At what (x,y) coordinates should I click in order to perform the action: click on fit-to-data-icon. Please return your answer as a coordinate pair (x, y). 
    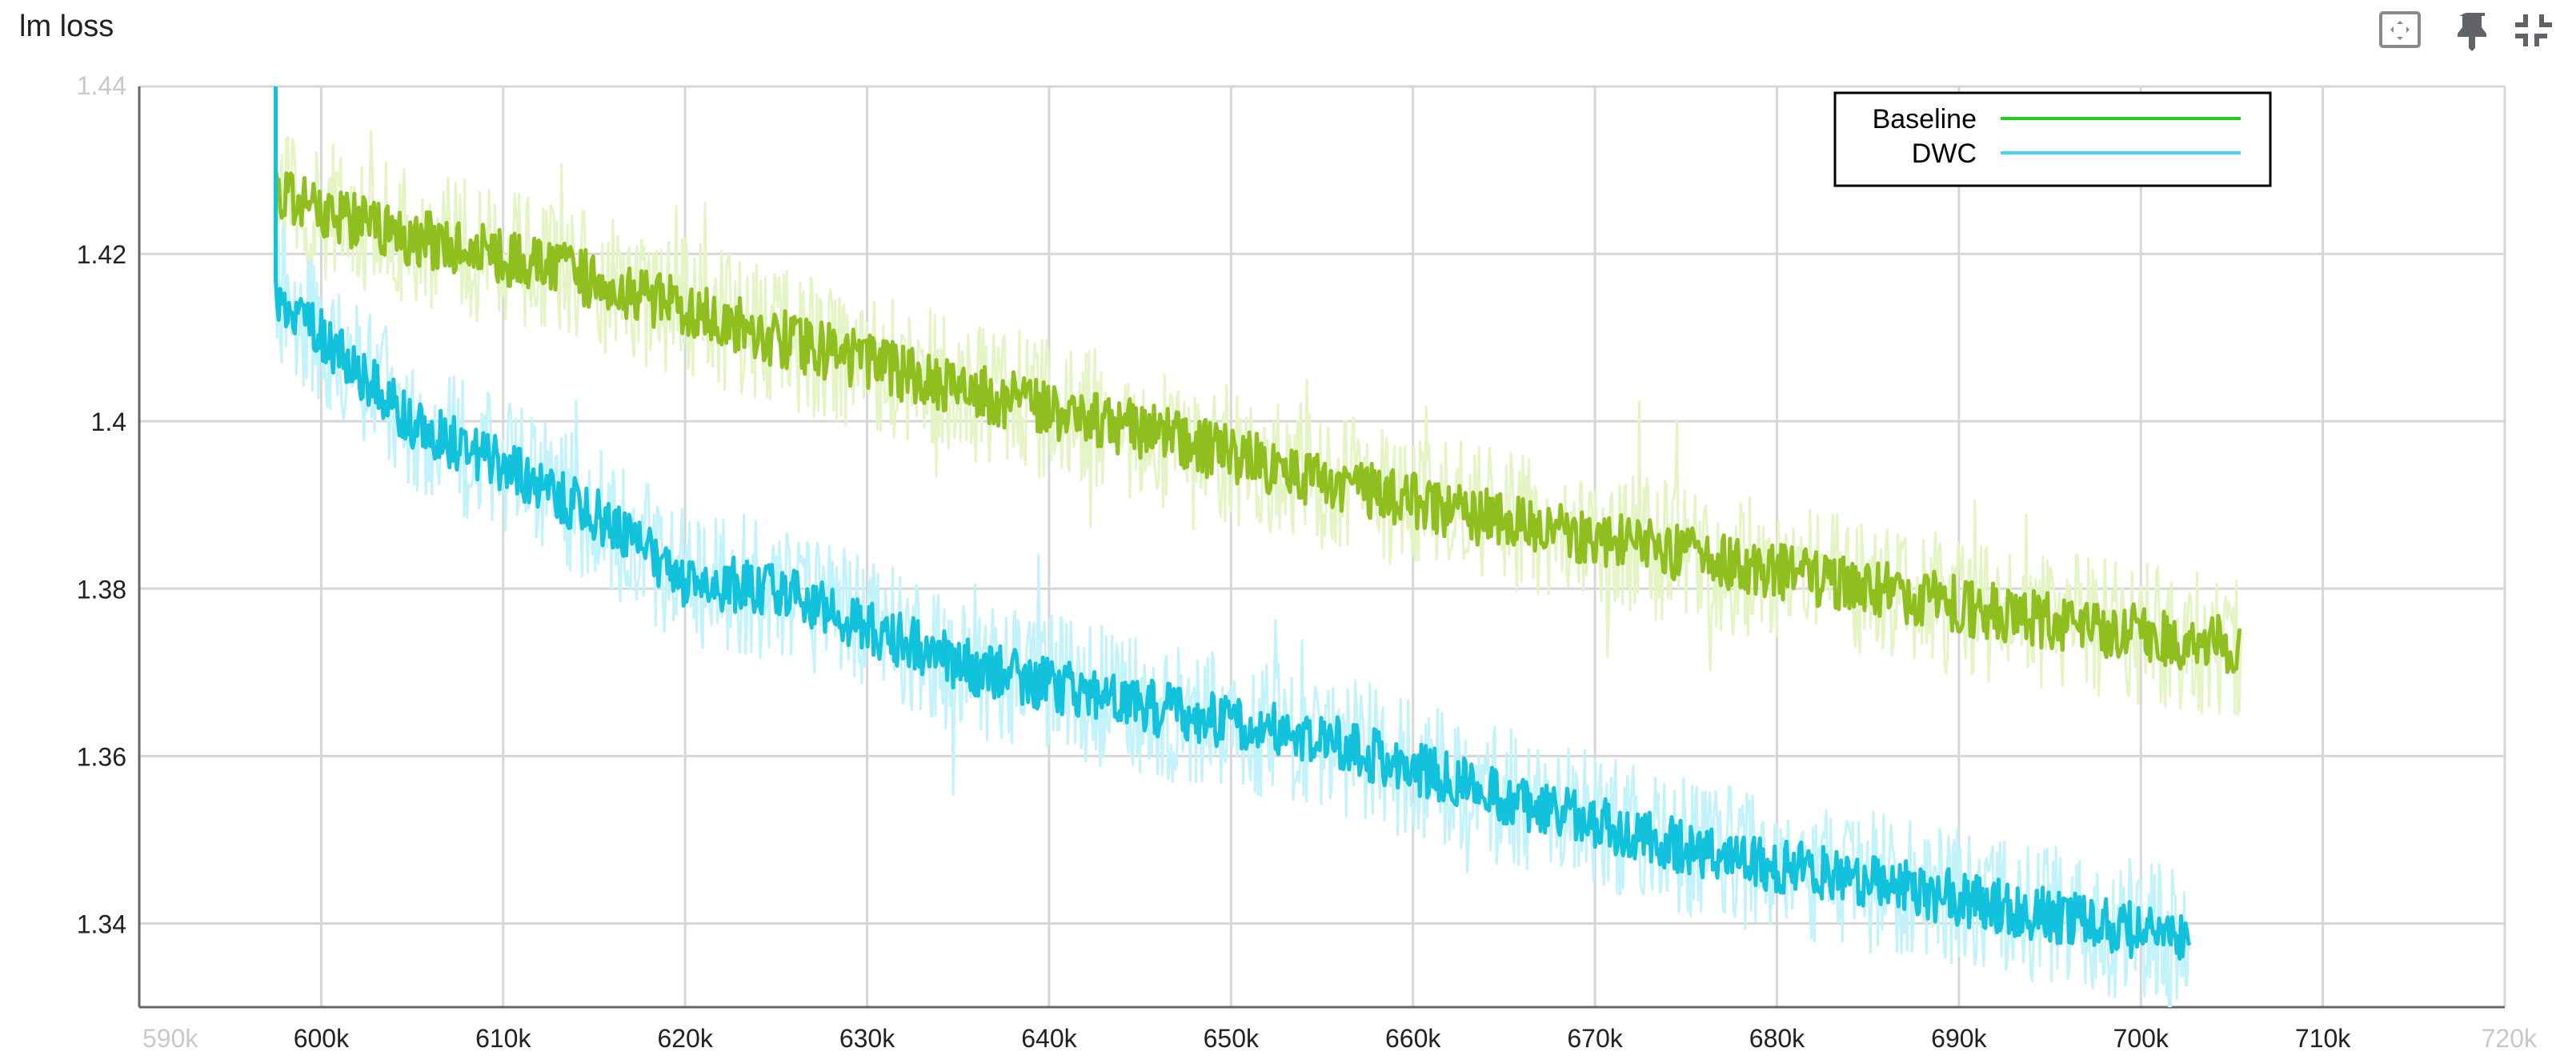
    Looking at the image, I should click on (2400, 29).